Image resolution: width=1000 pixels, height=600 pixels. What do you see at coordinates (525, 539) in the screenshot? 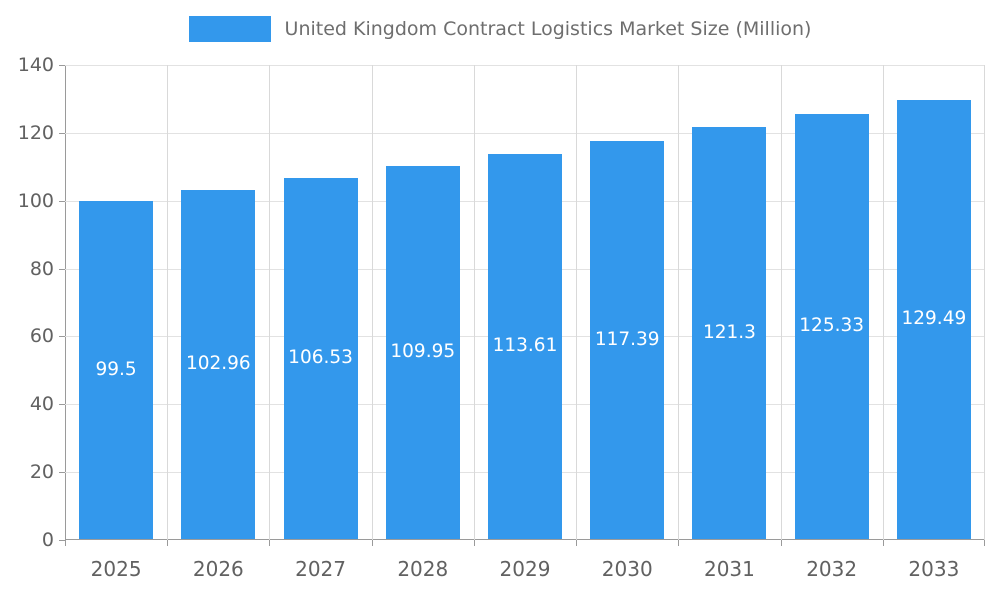
I see `x-axis-line` at bounding box center [525, 539].